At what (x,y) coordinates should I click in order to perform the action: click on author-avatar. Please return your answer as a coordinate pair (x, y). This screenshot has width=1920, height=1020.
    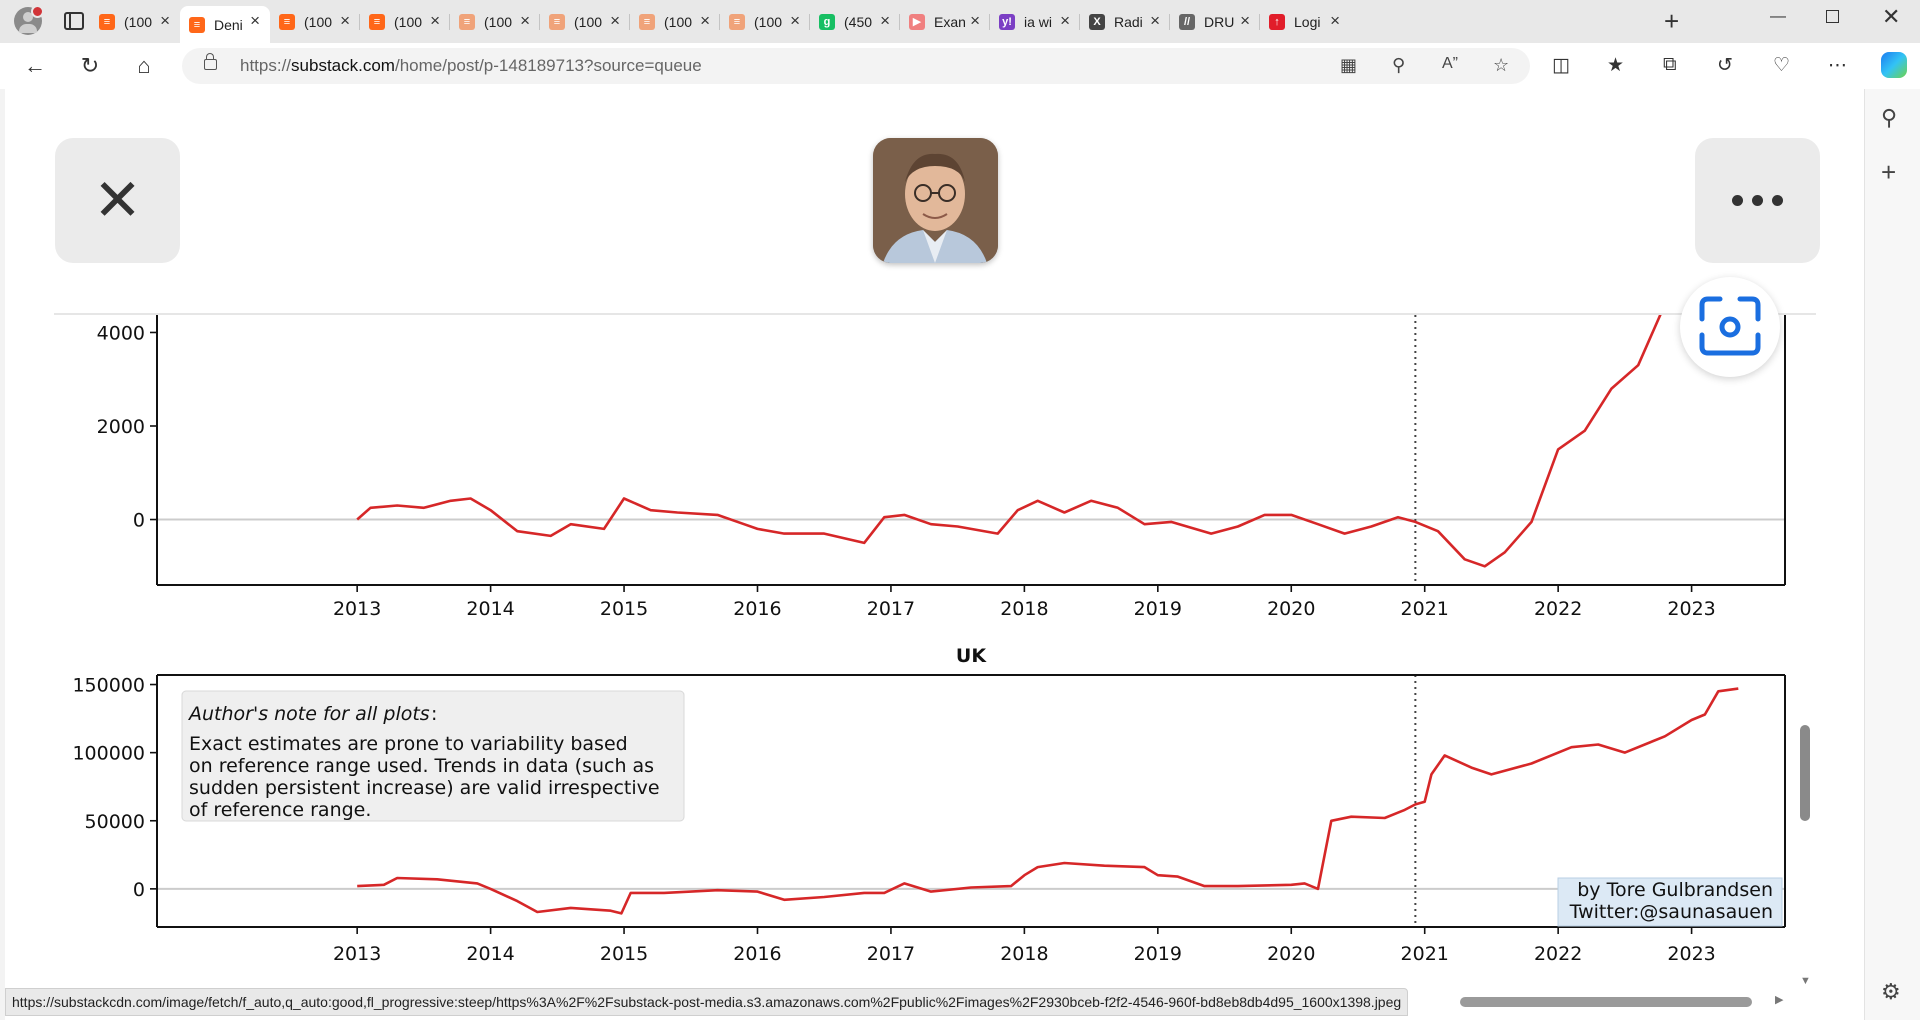
    Looking at the image, I should click on (935, 200).